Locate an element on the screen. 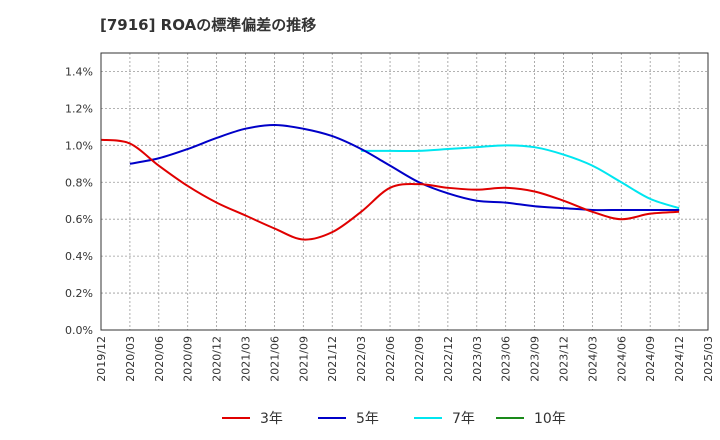 This screenshot has width=720, height=440. x-tick-label: 2024/09 is located at coordinates (650, 359).